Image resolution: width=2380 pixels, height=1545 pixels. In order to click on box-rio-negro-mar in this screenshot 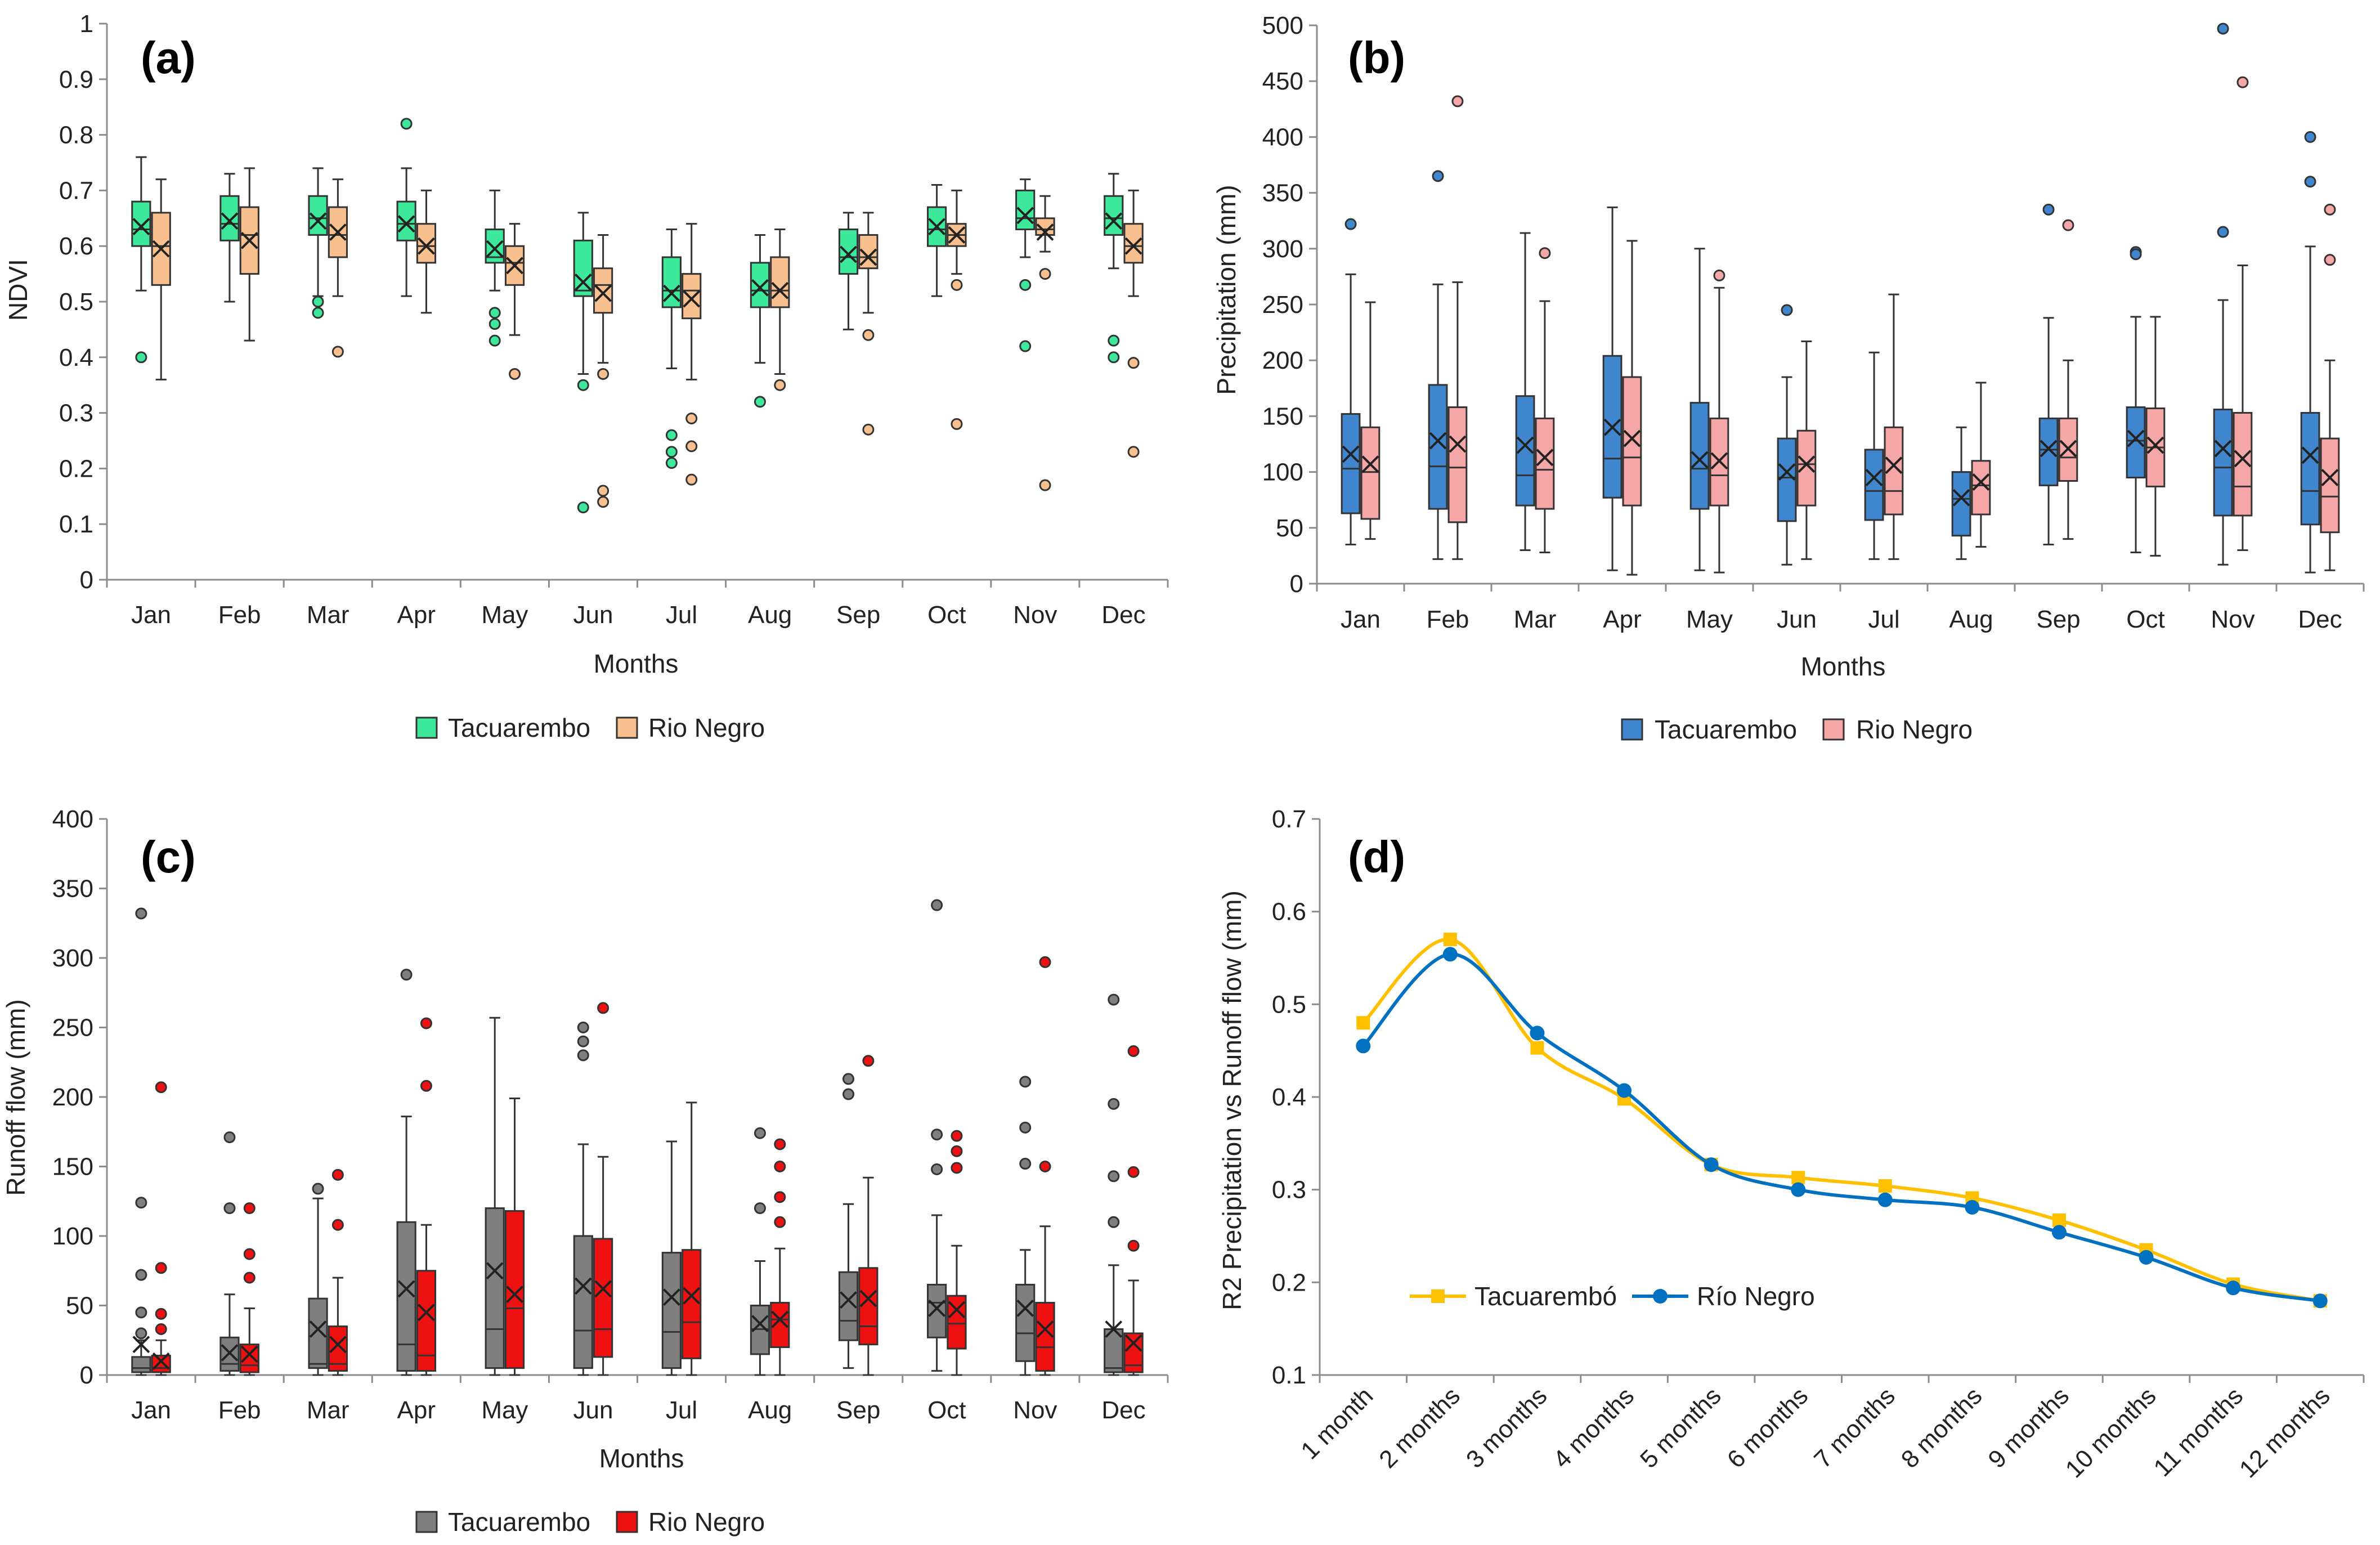, I will do `click(1545, 400)`.